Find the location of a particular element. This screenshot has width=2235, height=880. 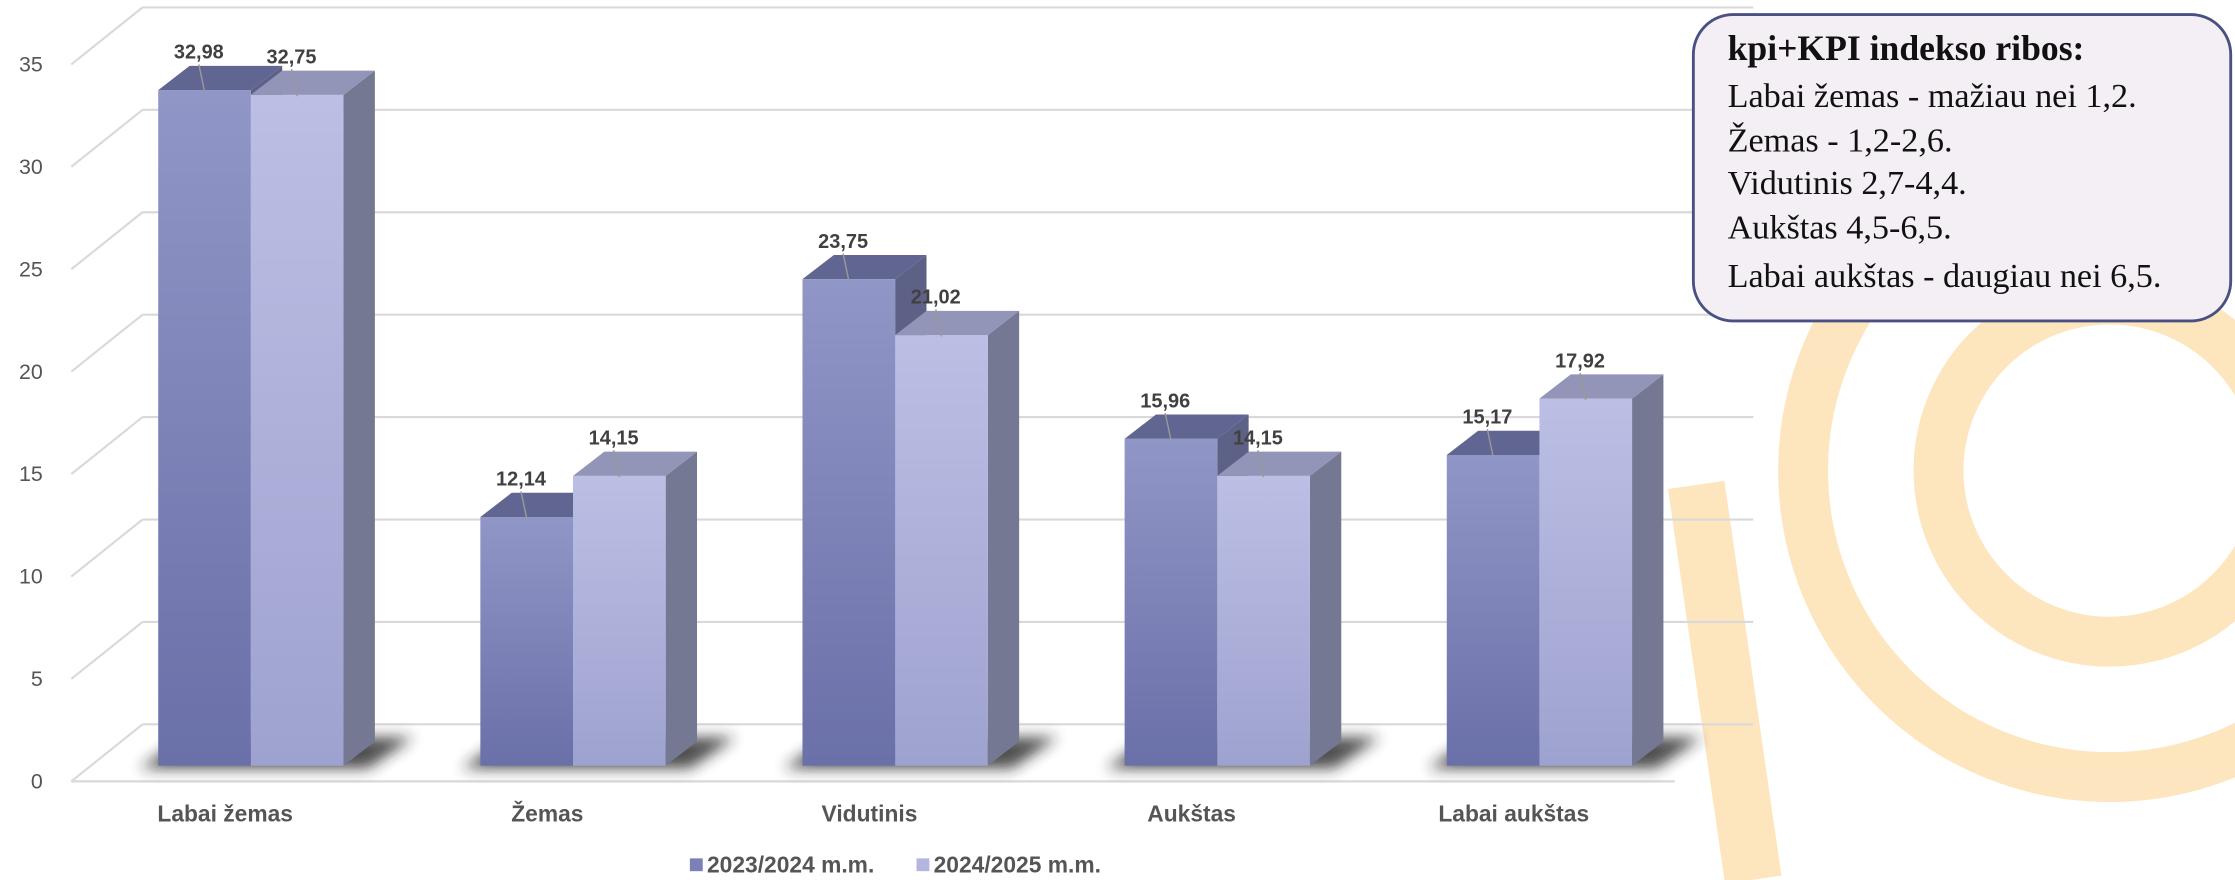

y-tick-label: 25 is located at coordinates (31, 269).